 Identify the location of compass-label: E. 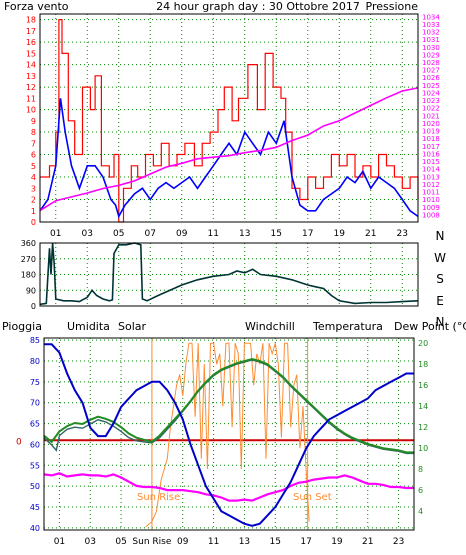
(440, 301).